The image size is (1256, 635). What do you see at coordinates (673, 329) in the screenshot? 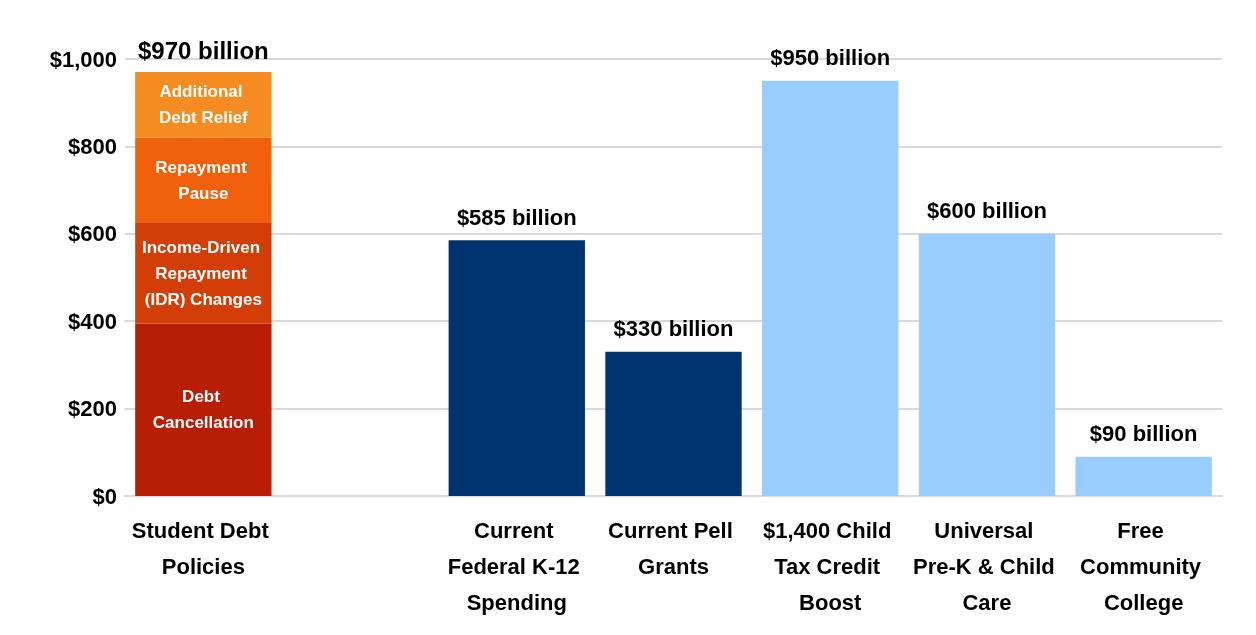
I see `data-label: $330 billion` at bounding box center [673, 329].